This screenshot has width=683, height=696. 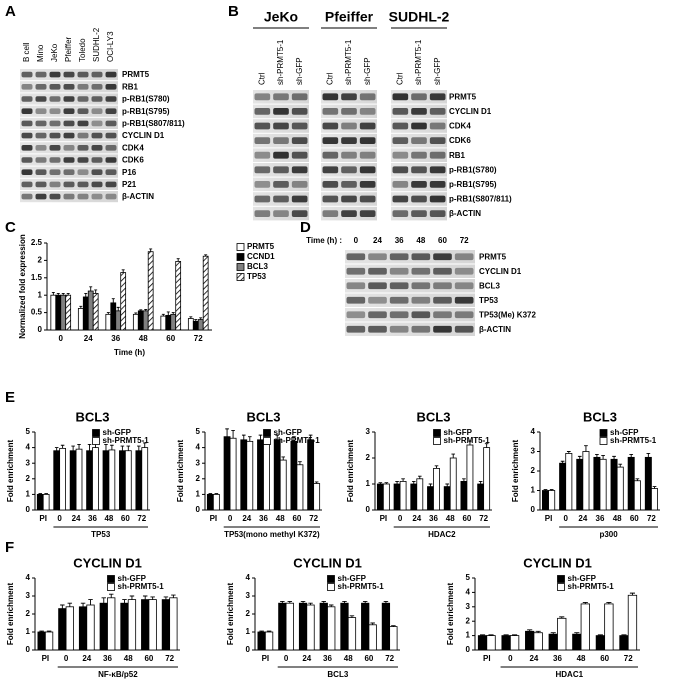 I want to click on lane-label: OCI-LY3, so click(x=110, y=46).